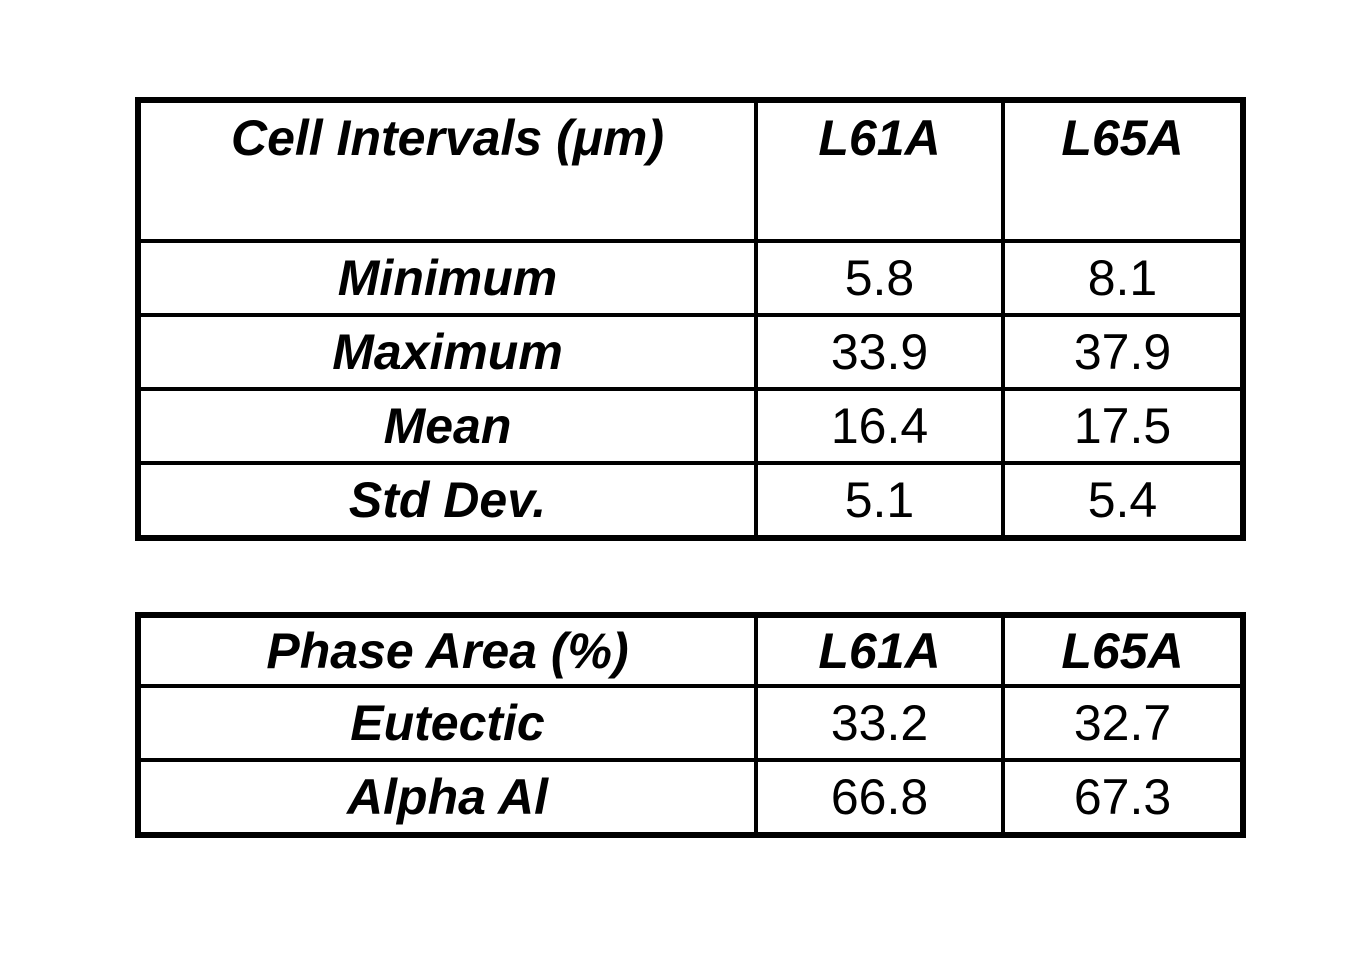  I want to click on table-row-std-dev: Std Dev. 5.1 5.4, so click(690, 500).